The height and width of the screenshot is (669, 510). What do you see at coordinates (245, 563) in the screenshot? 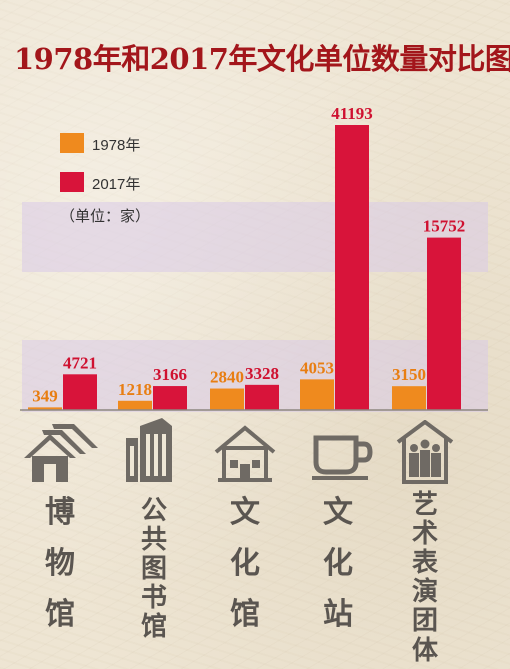
I see `category-label-cultural-center: 文化馆` at bounding box center [245, 563].